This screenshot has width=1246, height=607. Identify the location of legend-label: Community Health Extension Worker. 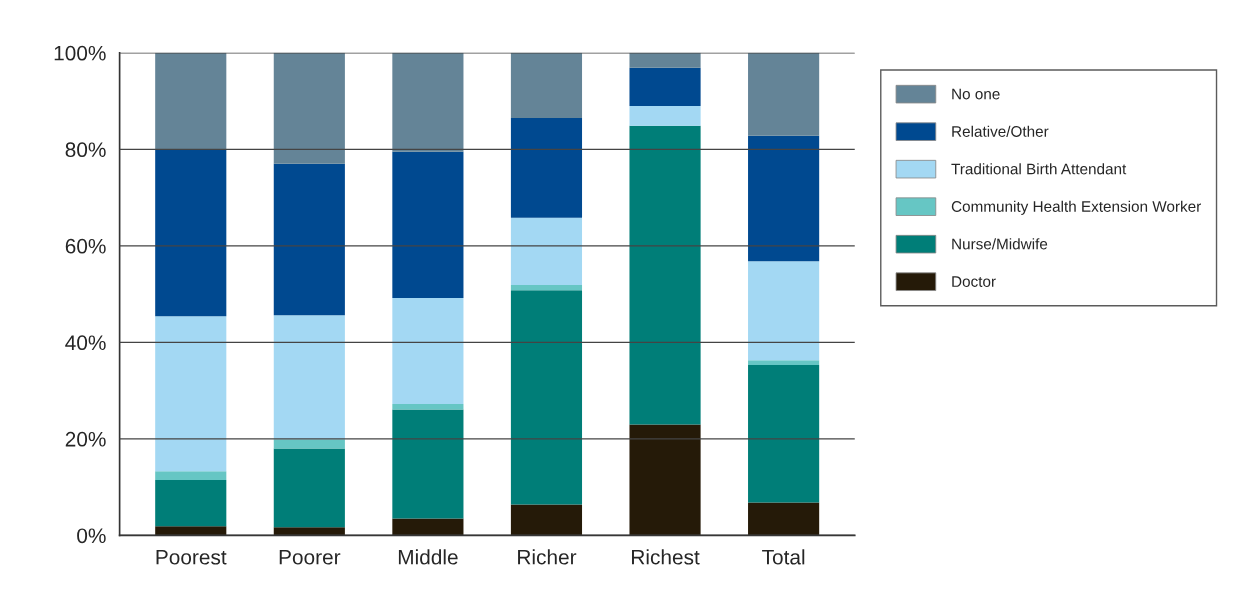
(1076, 207).